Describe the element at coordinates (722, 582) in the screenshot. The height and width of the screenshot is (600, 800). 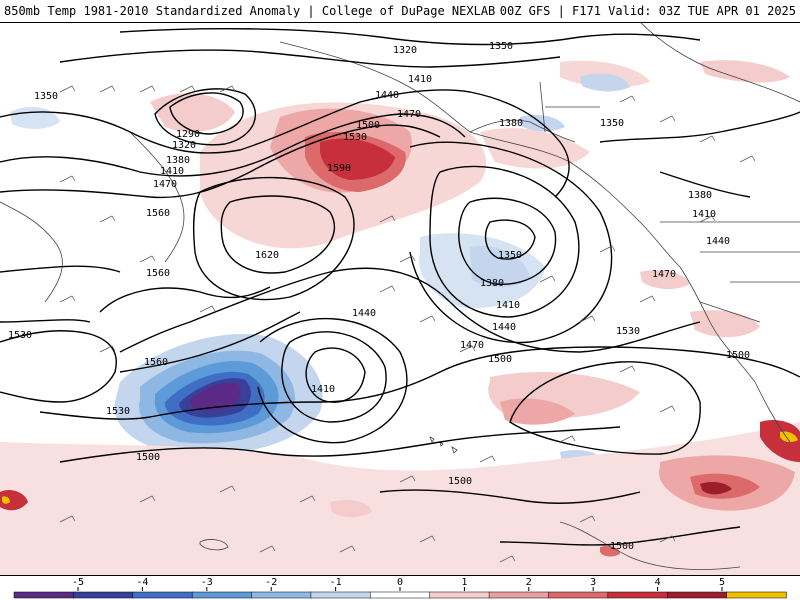
I see `colorbar-tick-label: 5` at that location.